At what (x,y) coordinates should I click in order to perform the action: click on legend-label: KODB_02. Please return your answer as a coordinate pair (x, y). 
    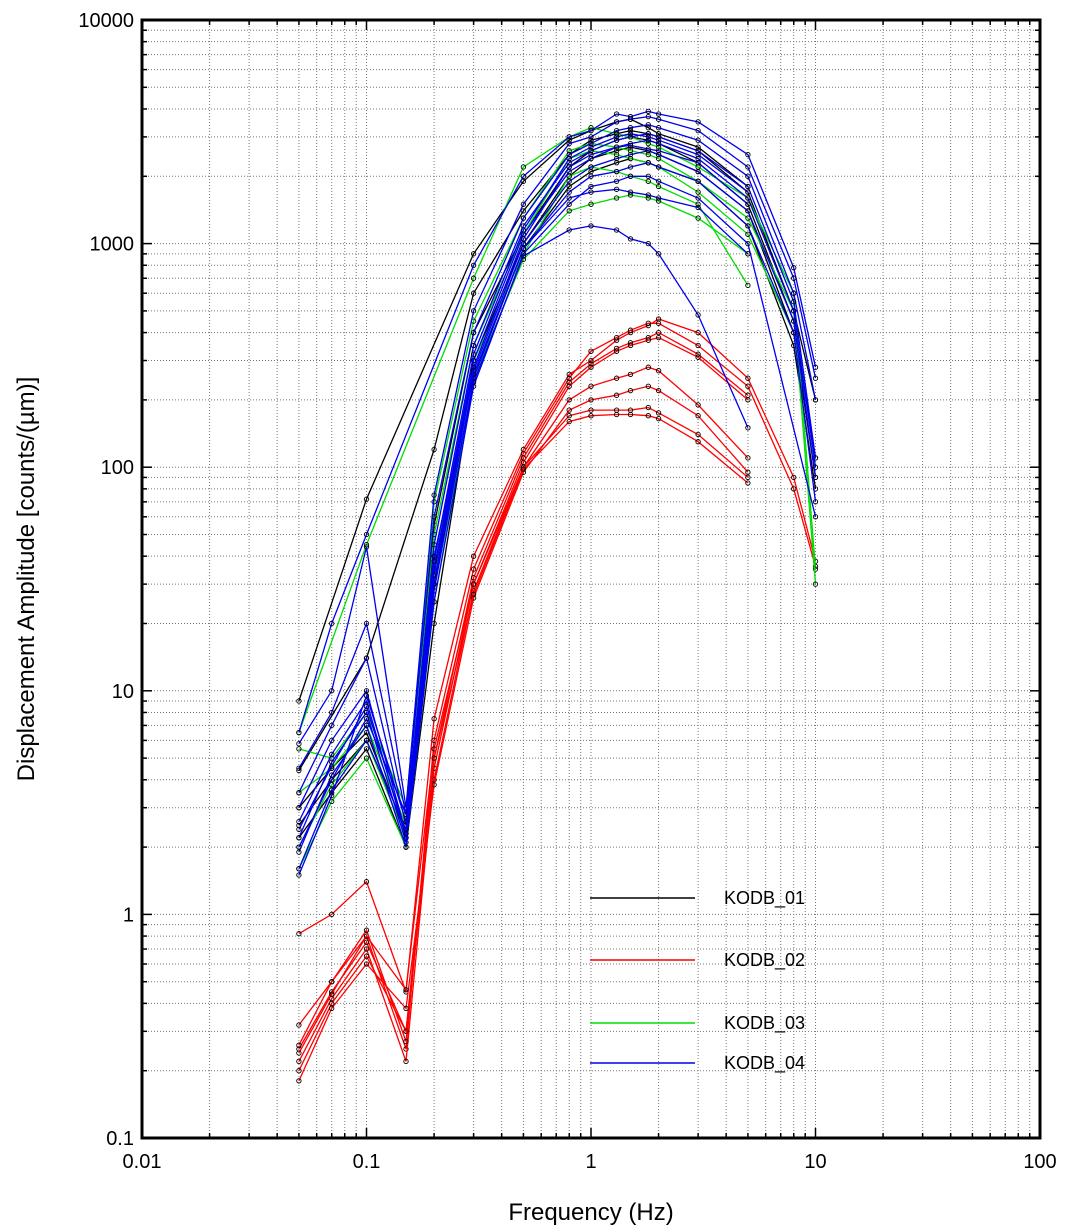
    Looking at the image, I should click on (764, 960).